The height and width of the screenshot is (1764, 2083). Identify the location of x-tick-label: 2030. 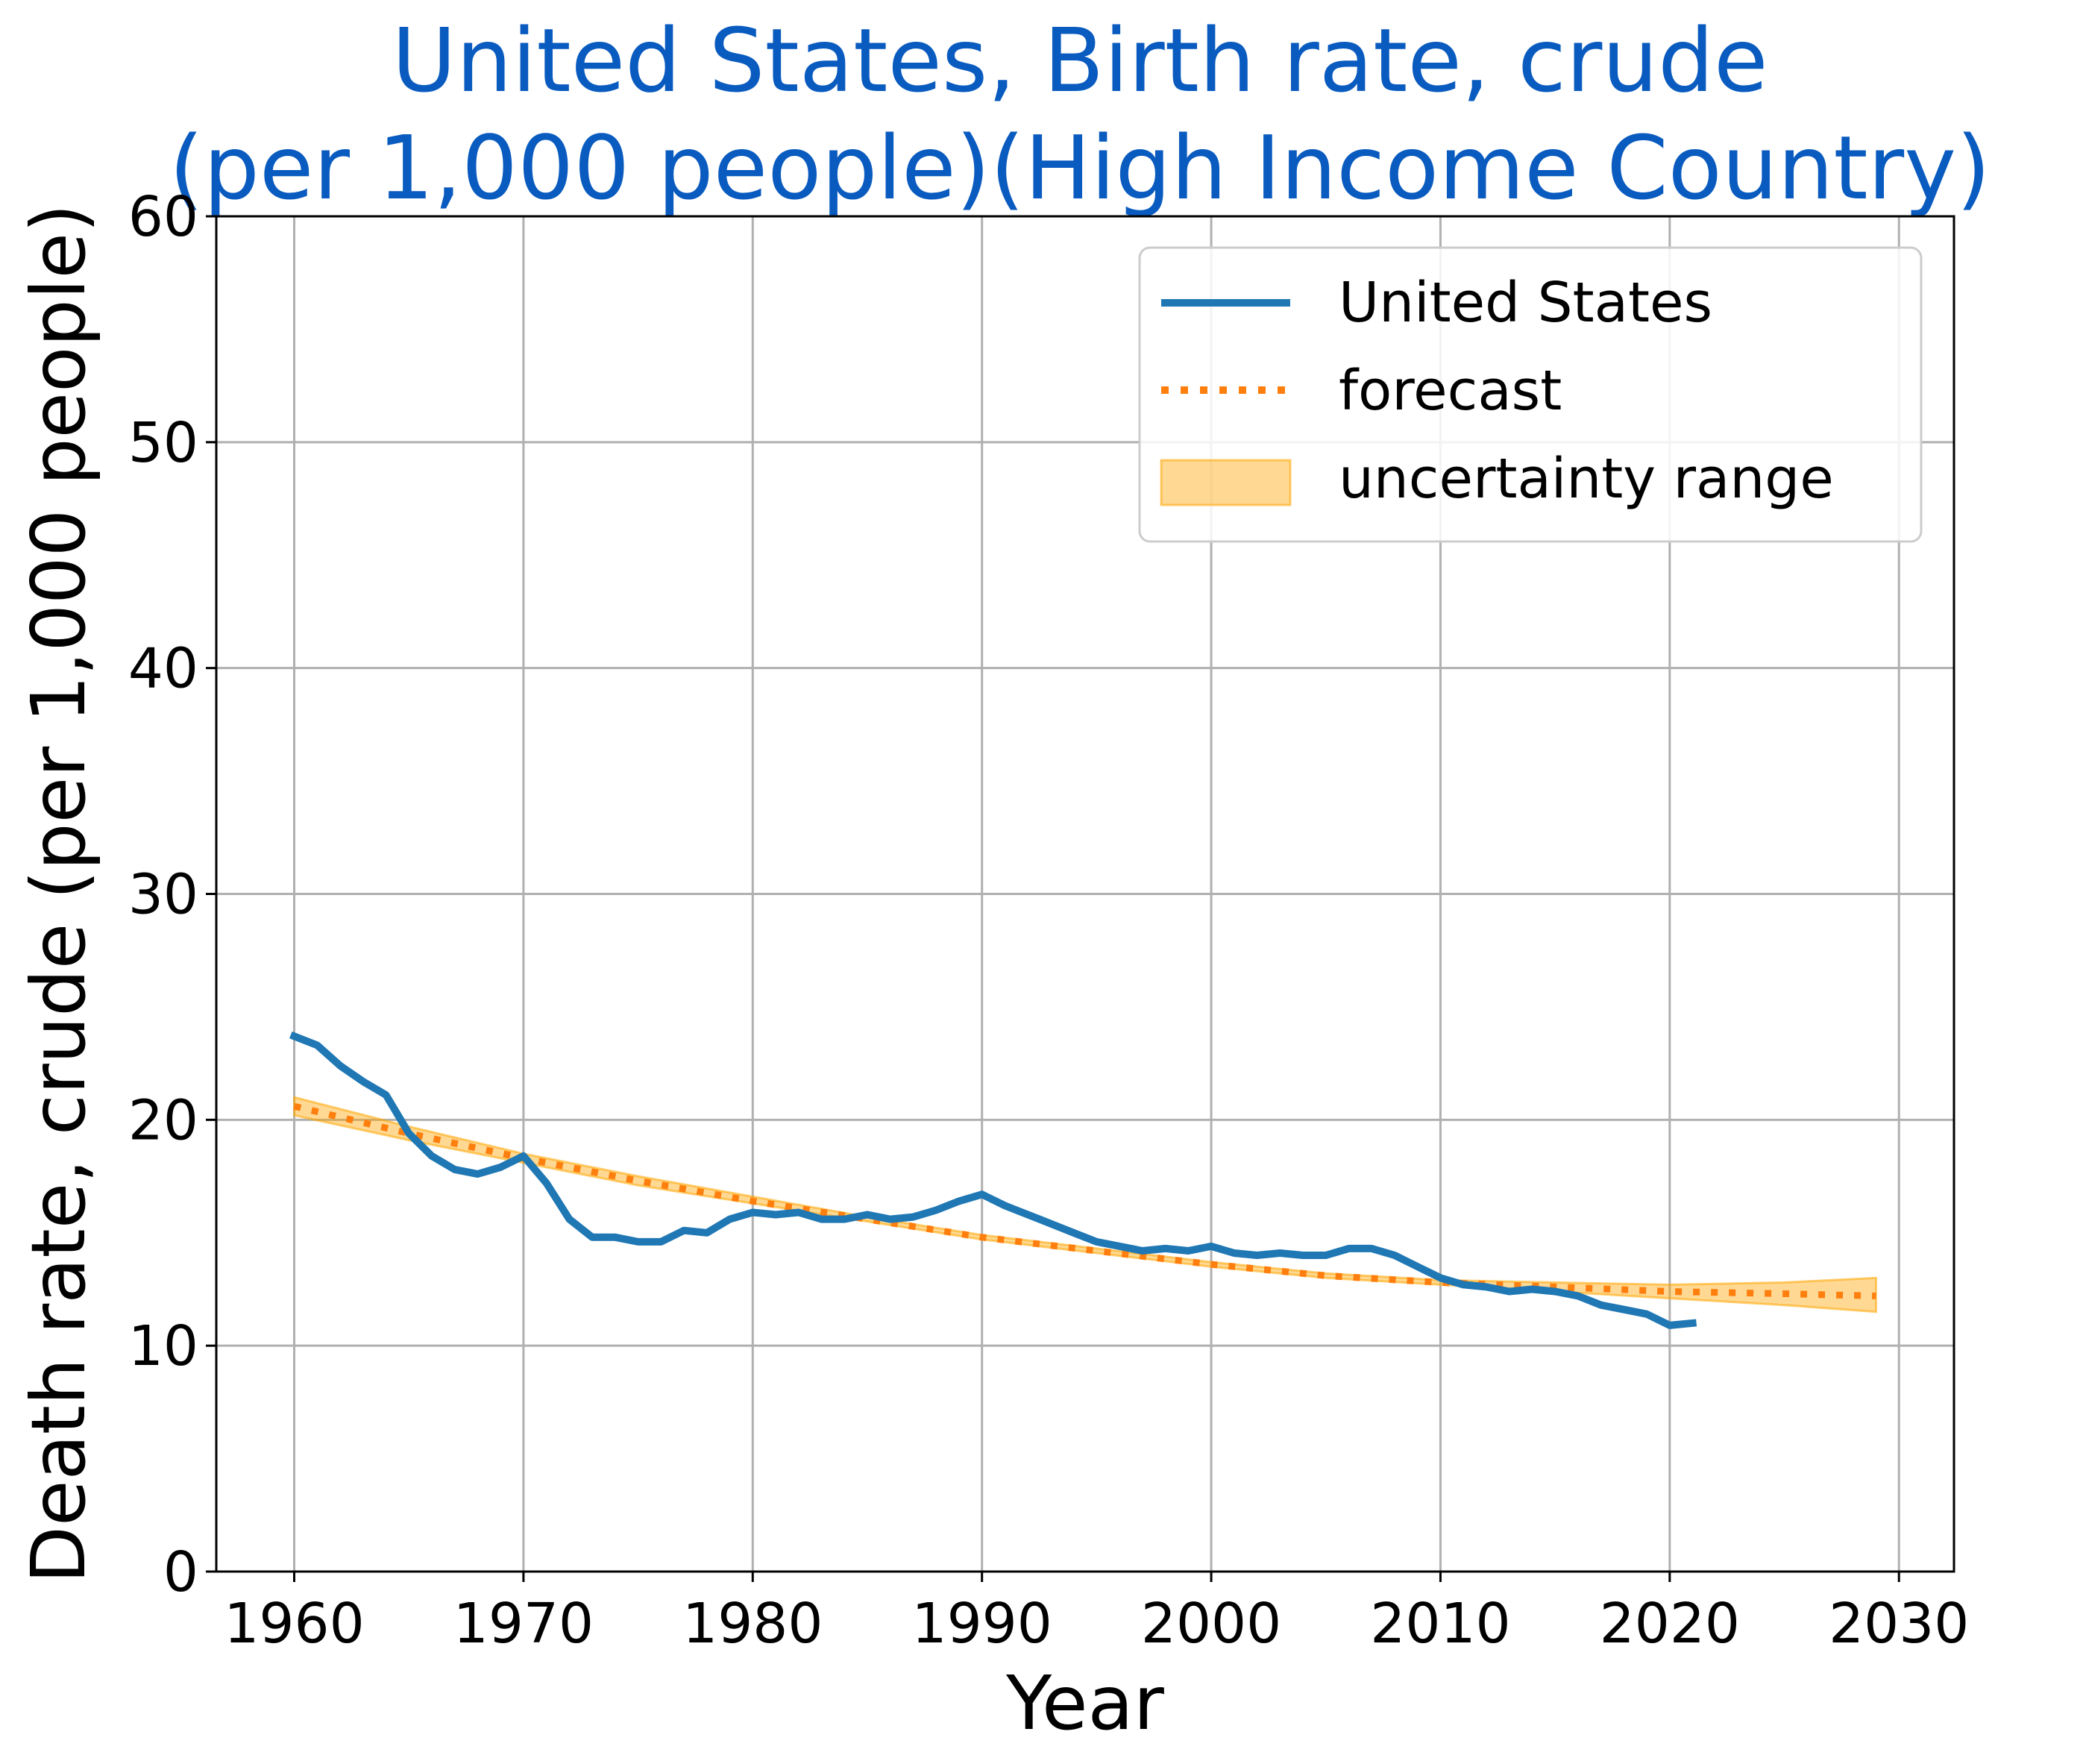
(1899, 1624).